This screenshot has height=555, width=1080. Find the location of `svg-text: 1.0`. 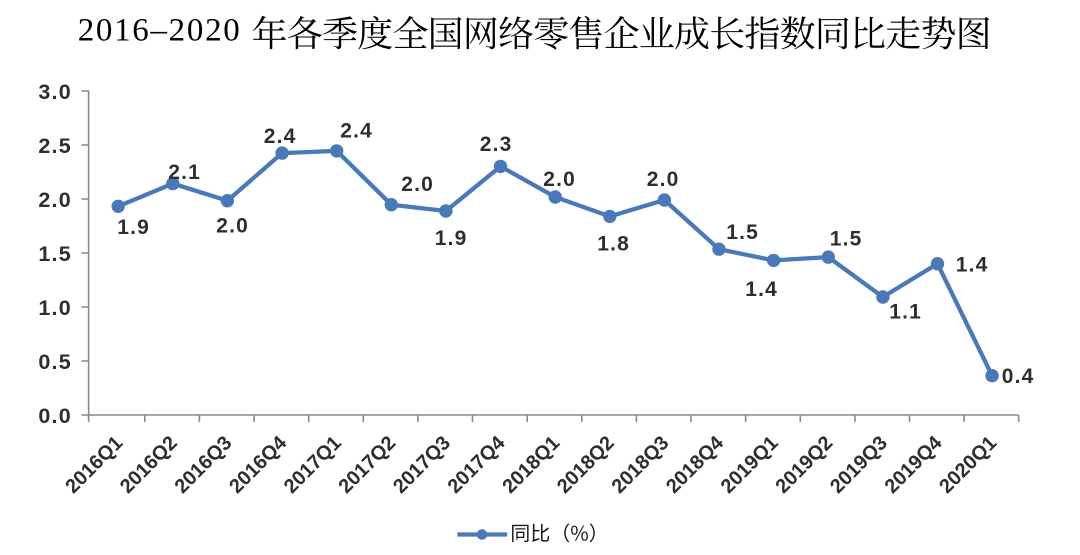

svg-text: 1.0 is located at coordinates (55, 308).